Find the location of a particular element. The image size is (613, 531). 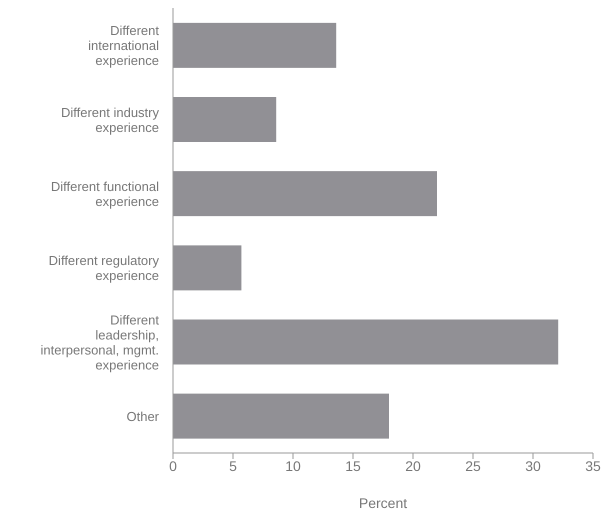

x-tick-label: 10 is located at coordinates (293, 466).